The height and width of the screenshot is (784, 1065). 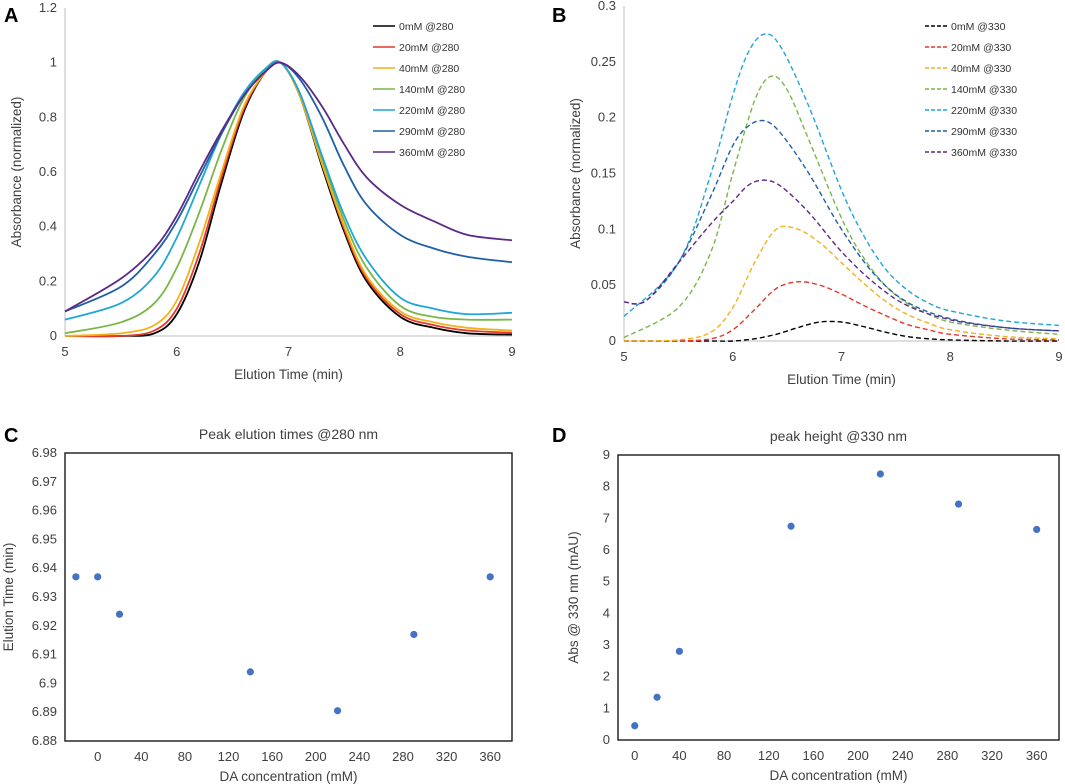 I want to click on legend-label: 220mM @330, so click(x=984, y=111).